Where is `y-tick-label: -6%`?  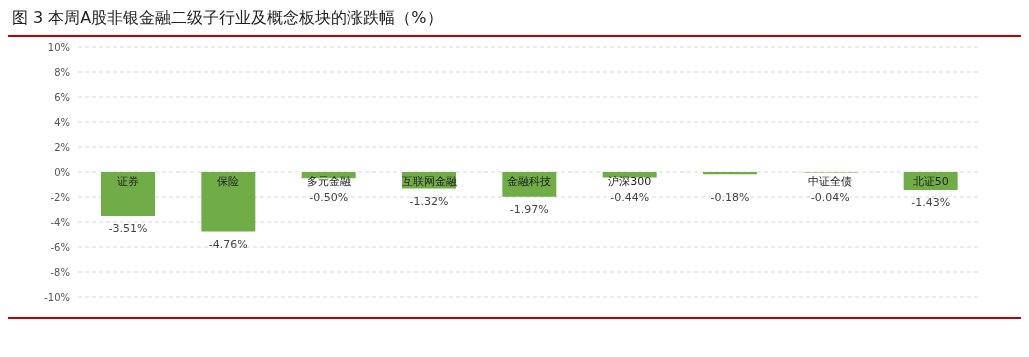 y-tick-label: -6% is located at coordinates (60, 247).